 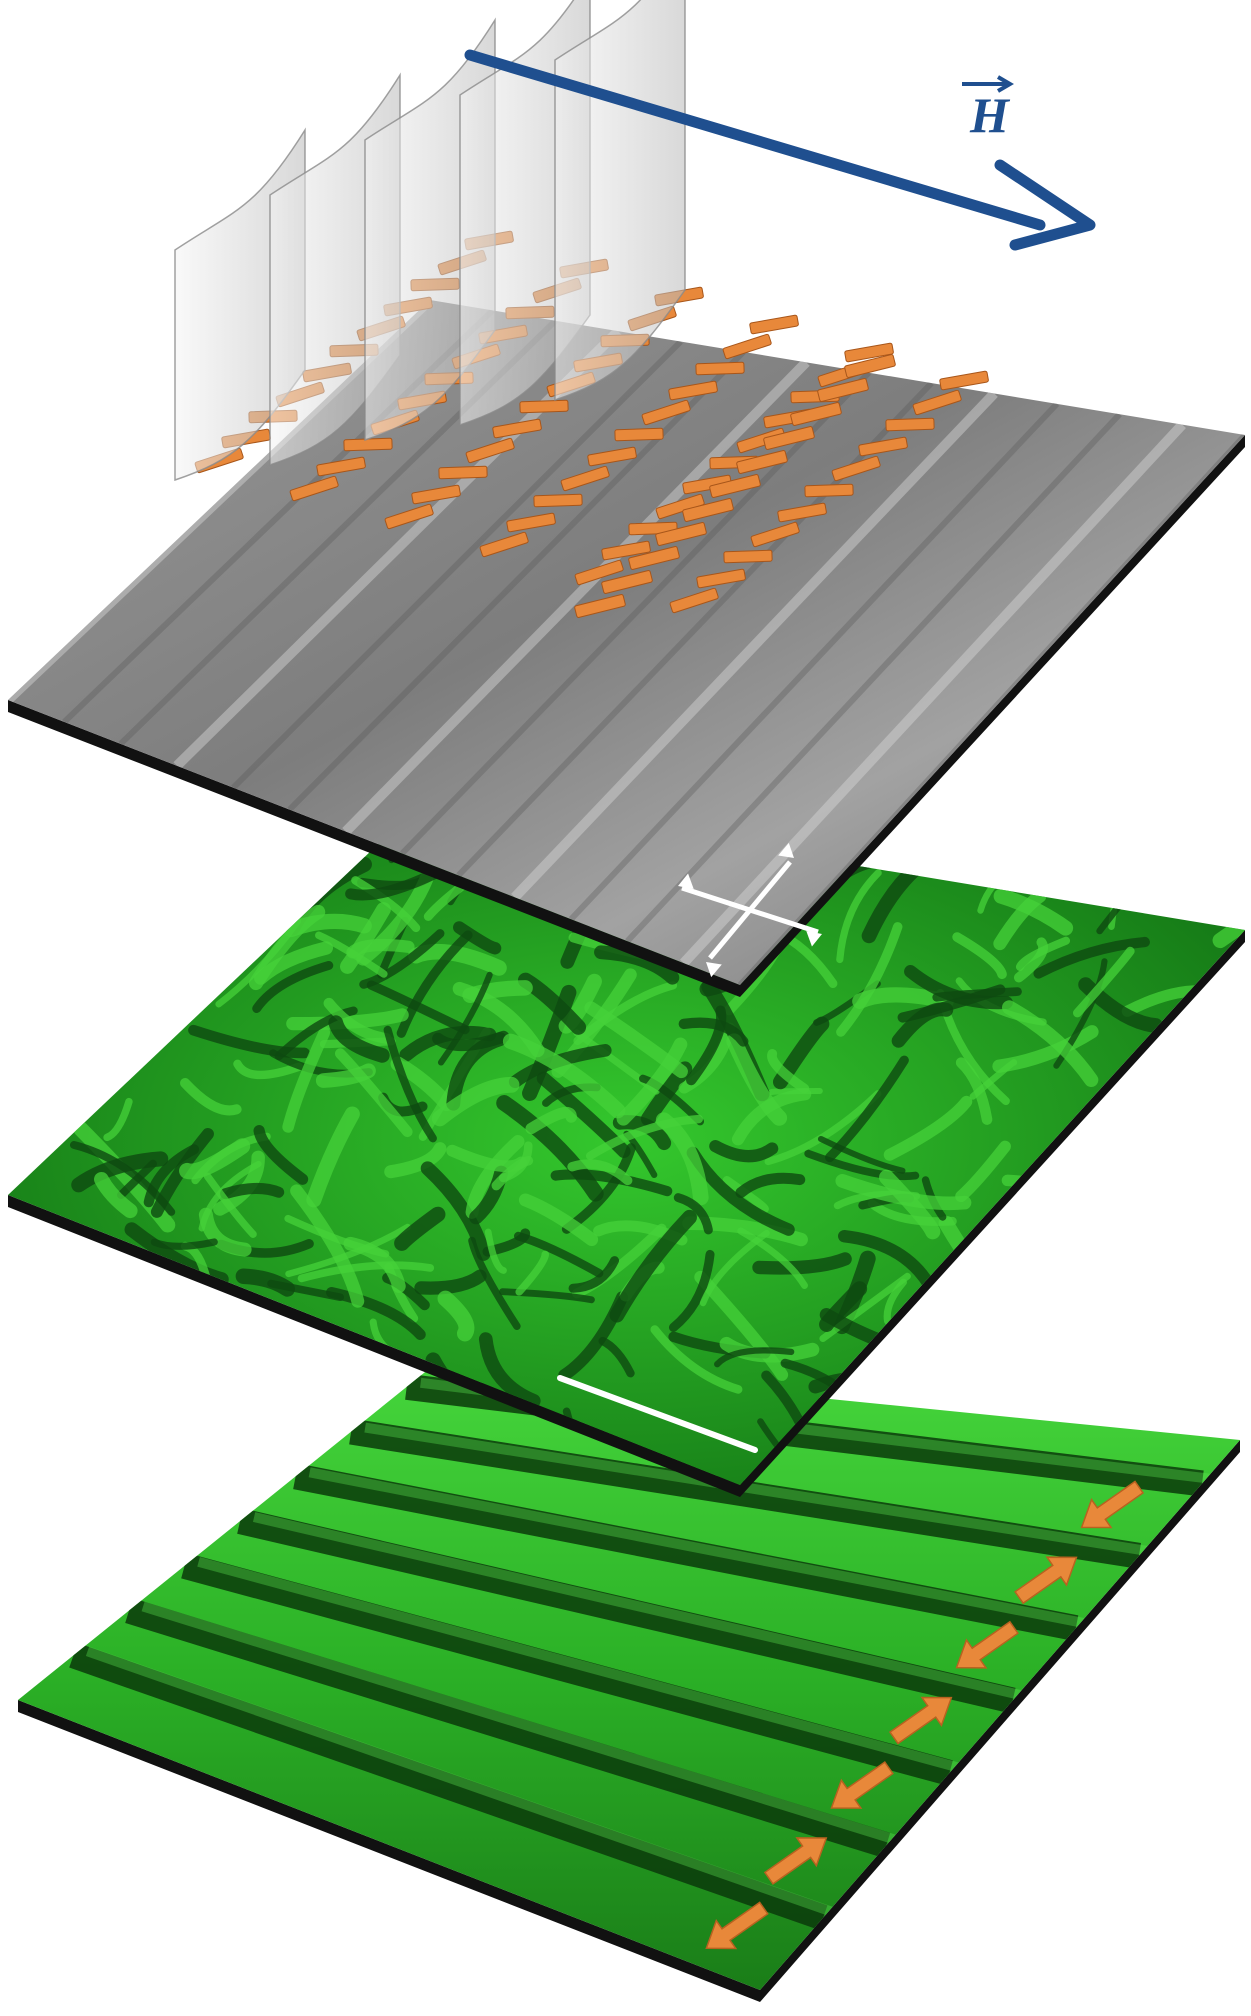 What do you see at coordinates (990, 115) in the screenshot?
I see `field-label: H` at bounding box center [990, 115].